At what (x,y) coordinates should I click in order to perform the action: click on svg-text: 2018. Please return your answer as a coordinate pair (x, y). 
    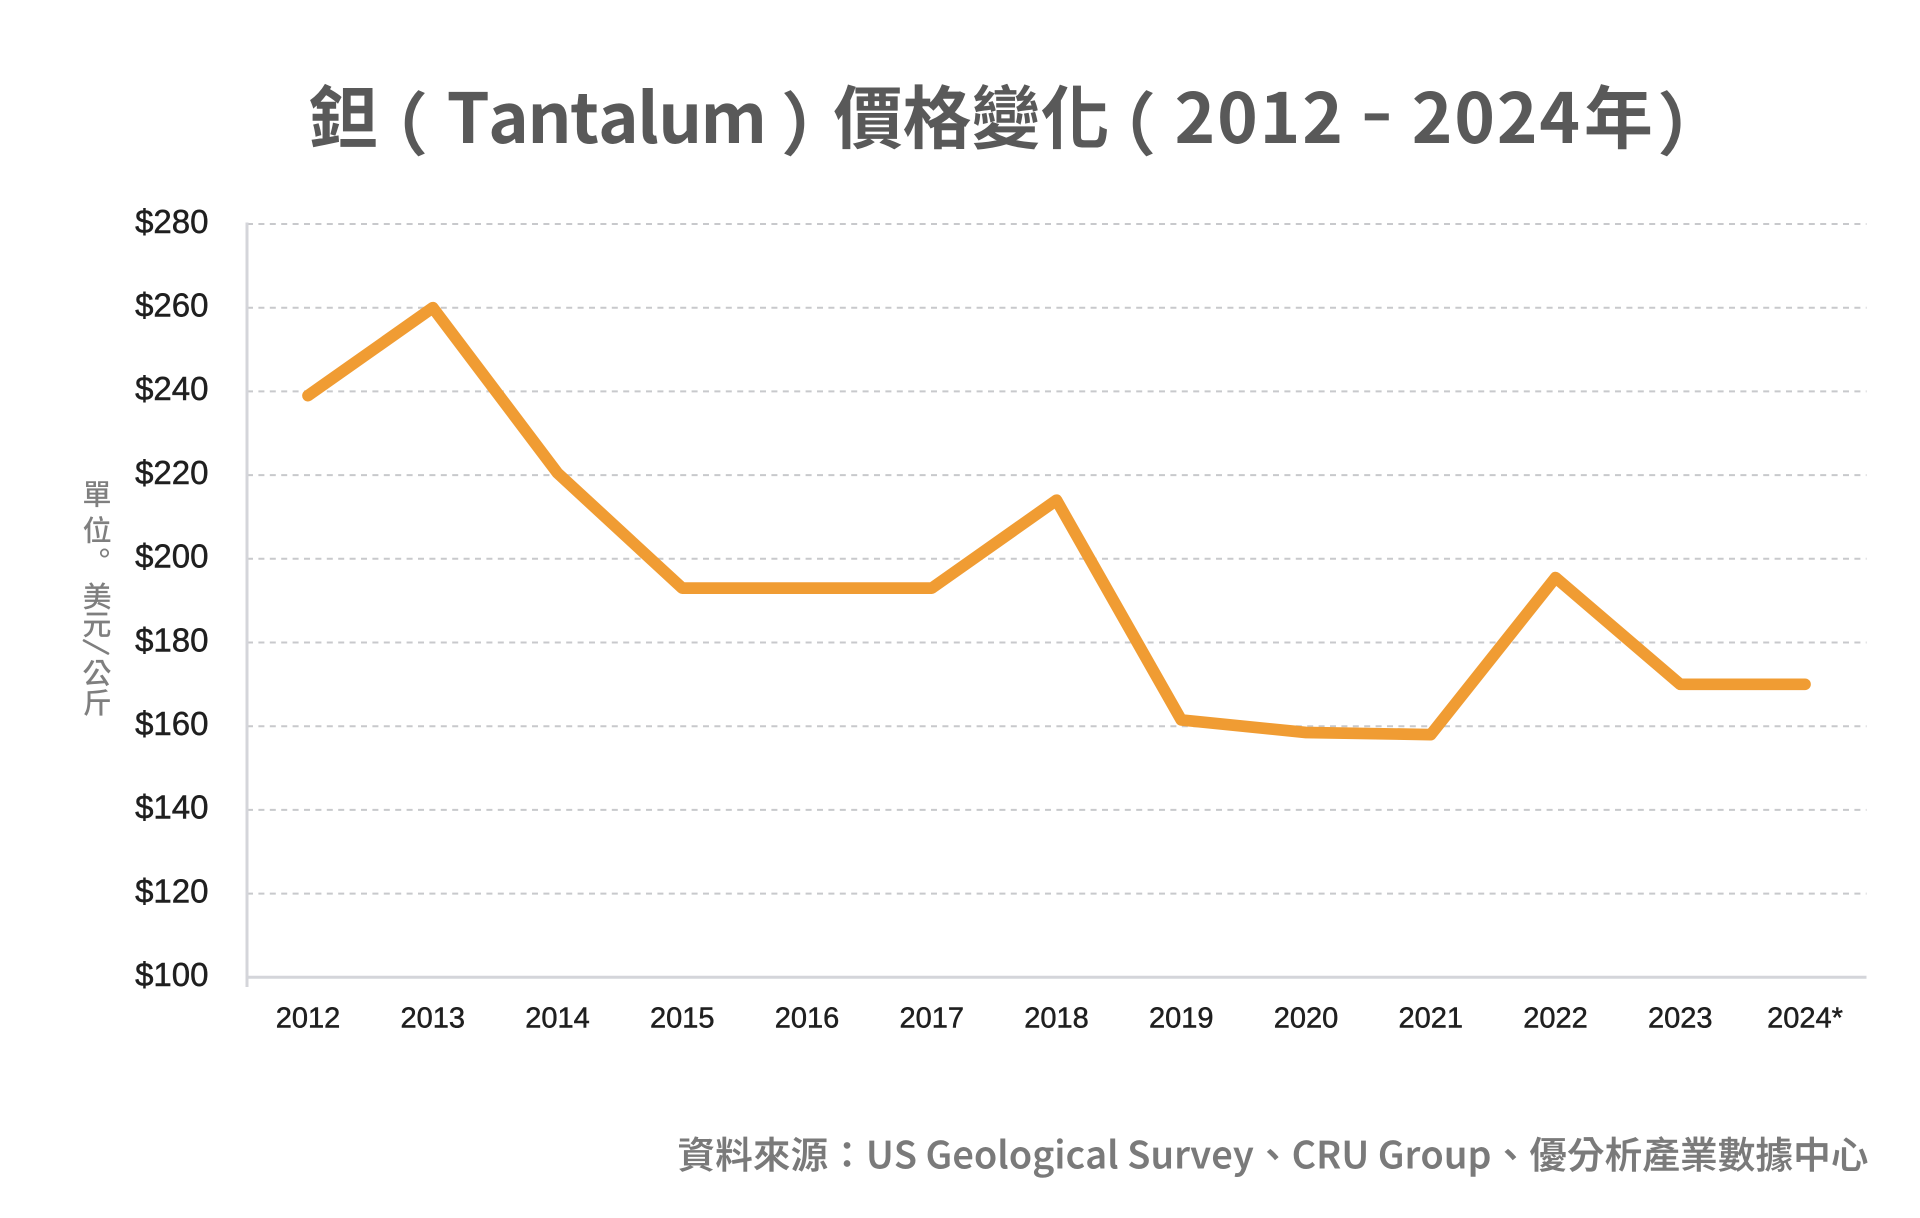
    Looking at the image, I should click on (1056, 1018).